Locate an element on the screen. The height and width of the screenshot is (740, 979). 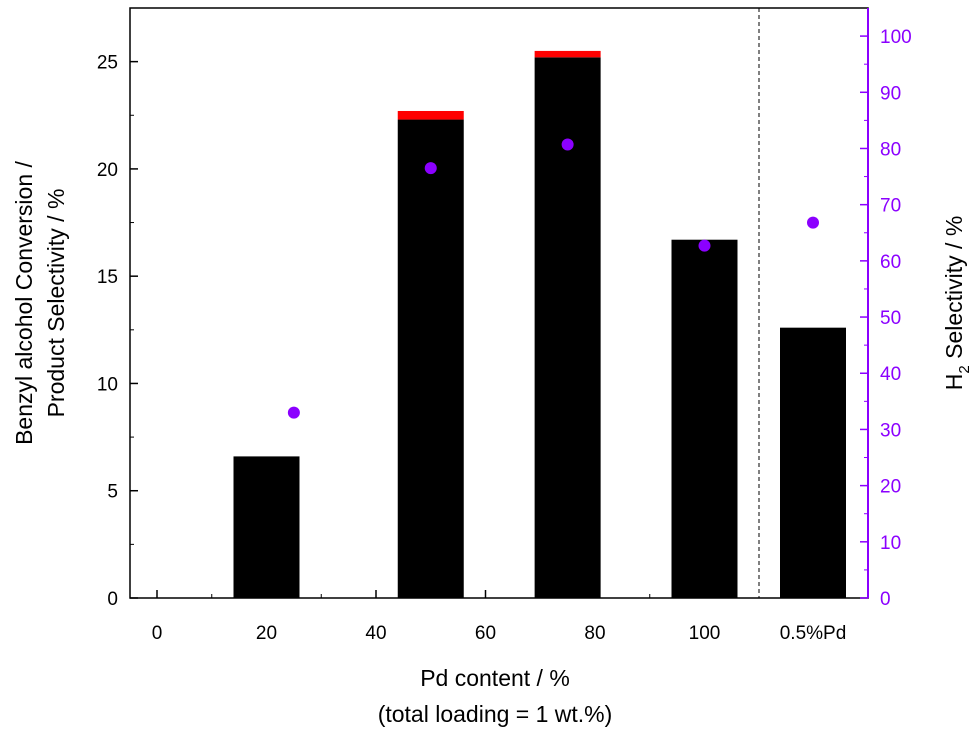
y-tick-label: 15 is located at coordinates (107, 277).